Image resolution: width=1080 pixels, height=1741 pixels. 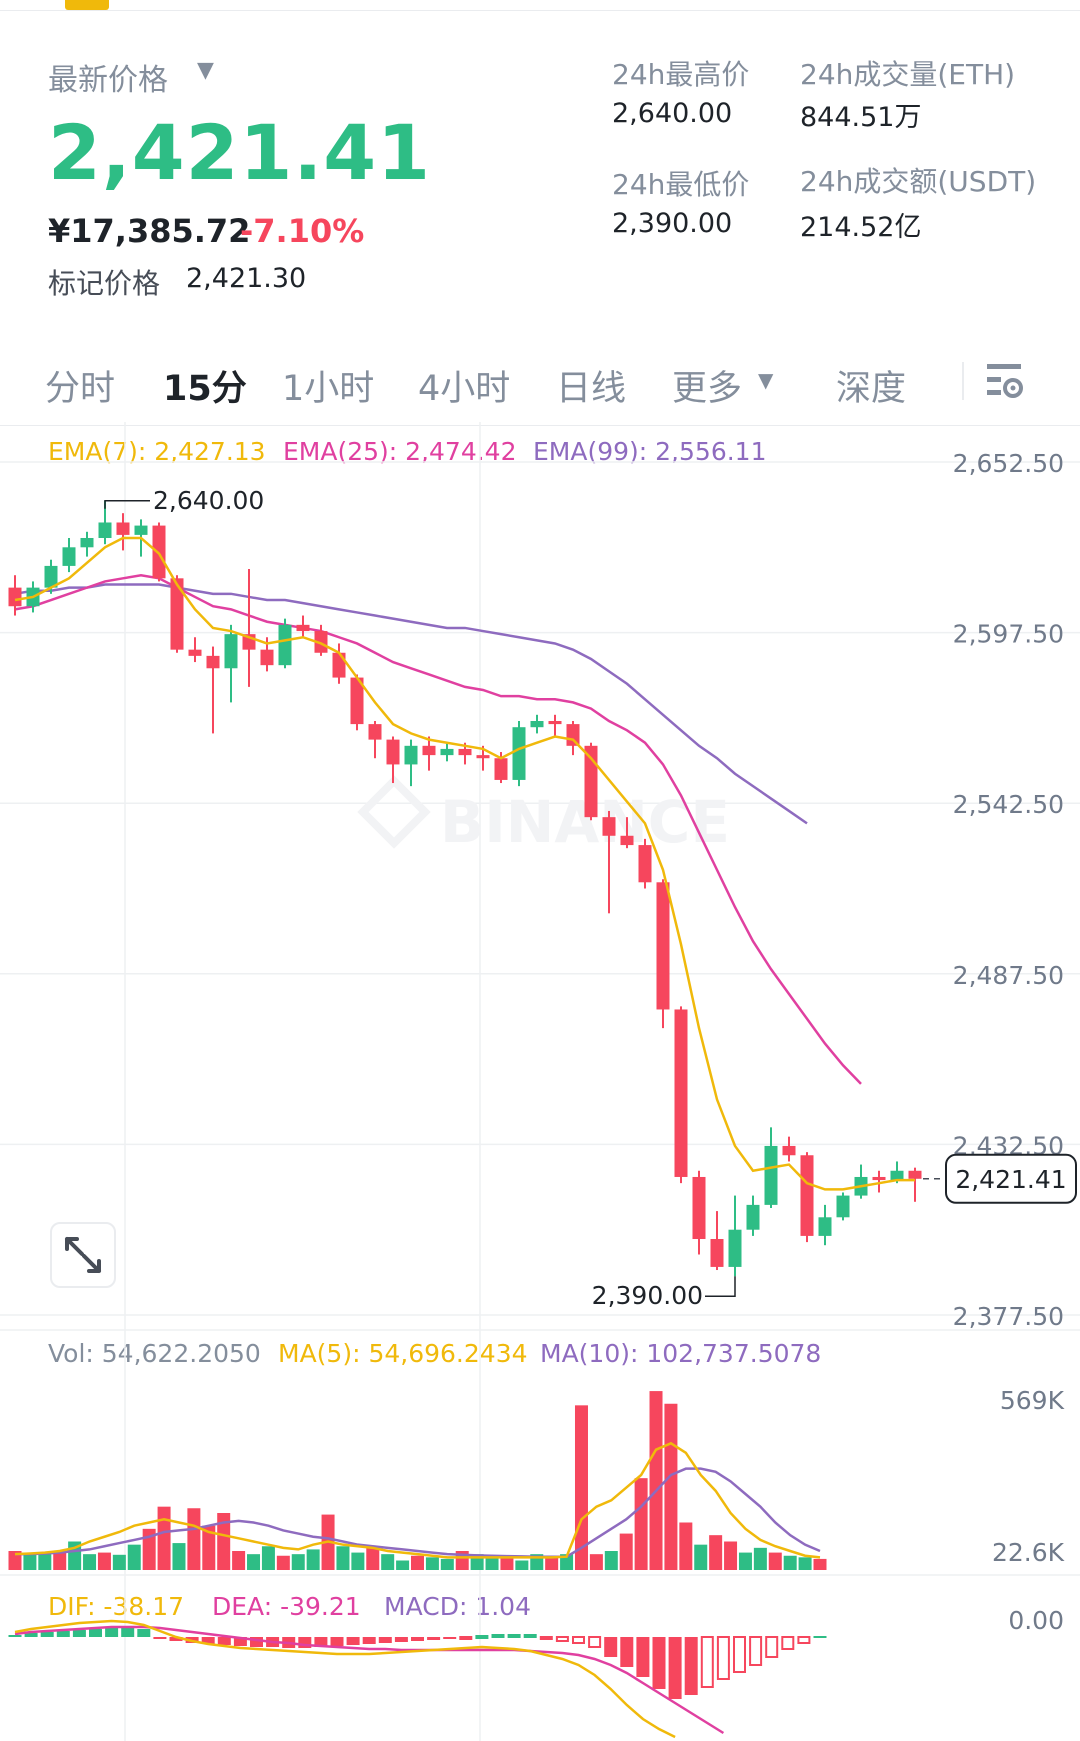 I want to click on volume-tick-low: 22.6K, so click(x=1028, y=1552).